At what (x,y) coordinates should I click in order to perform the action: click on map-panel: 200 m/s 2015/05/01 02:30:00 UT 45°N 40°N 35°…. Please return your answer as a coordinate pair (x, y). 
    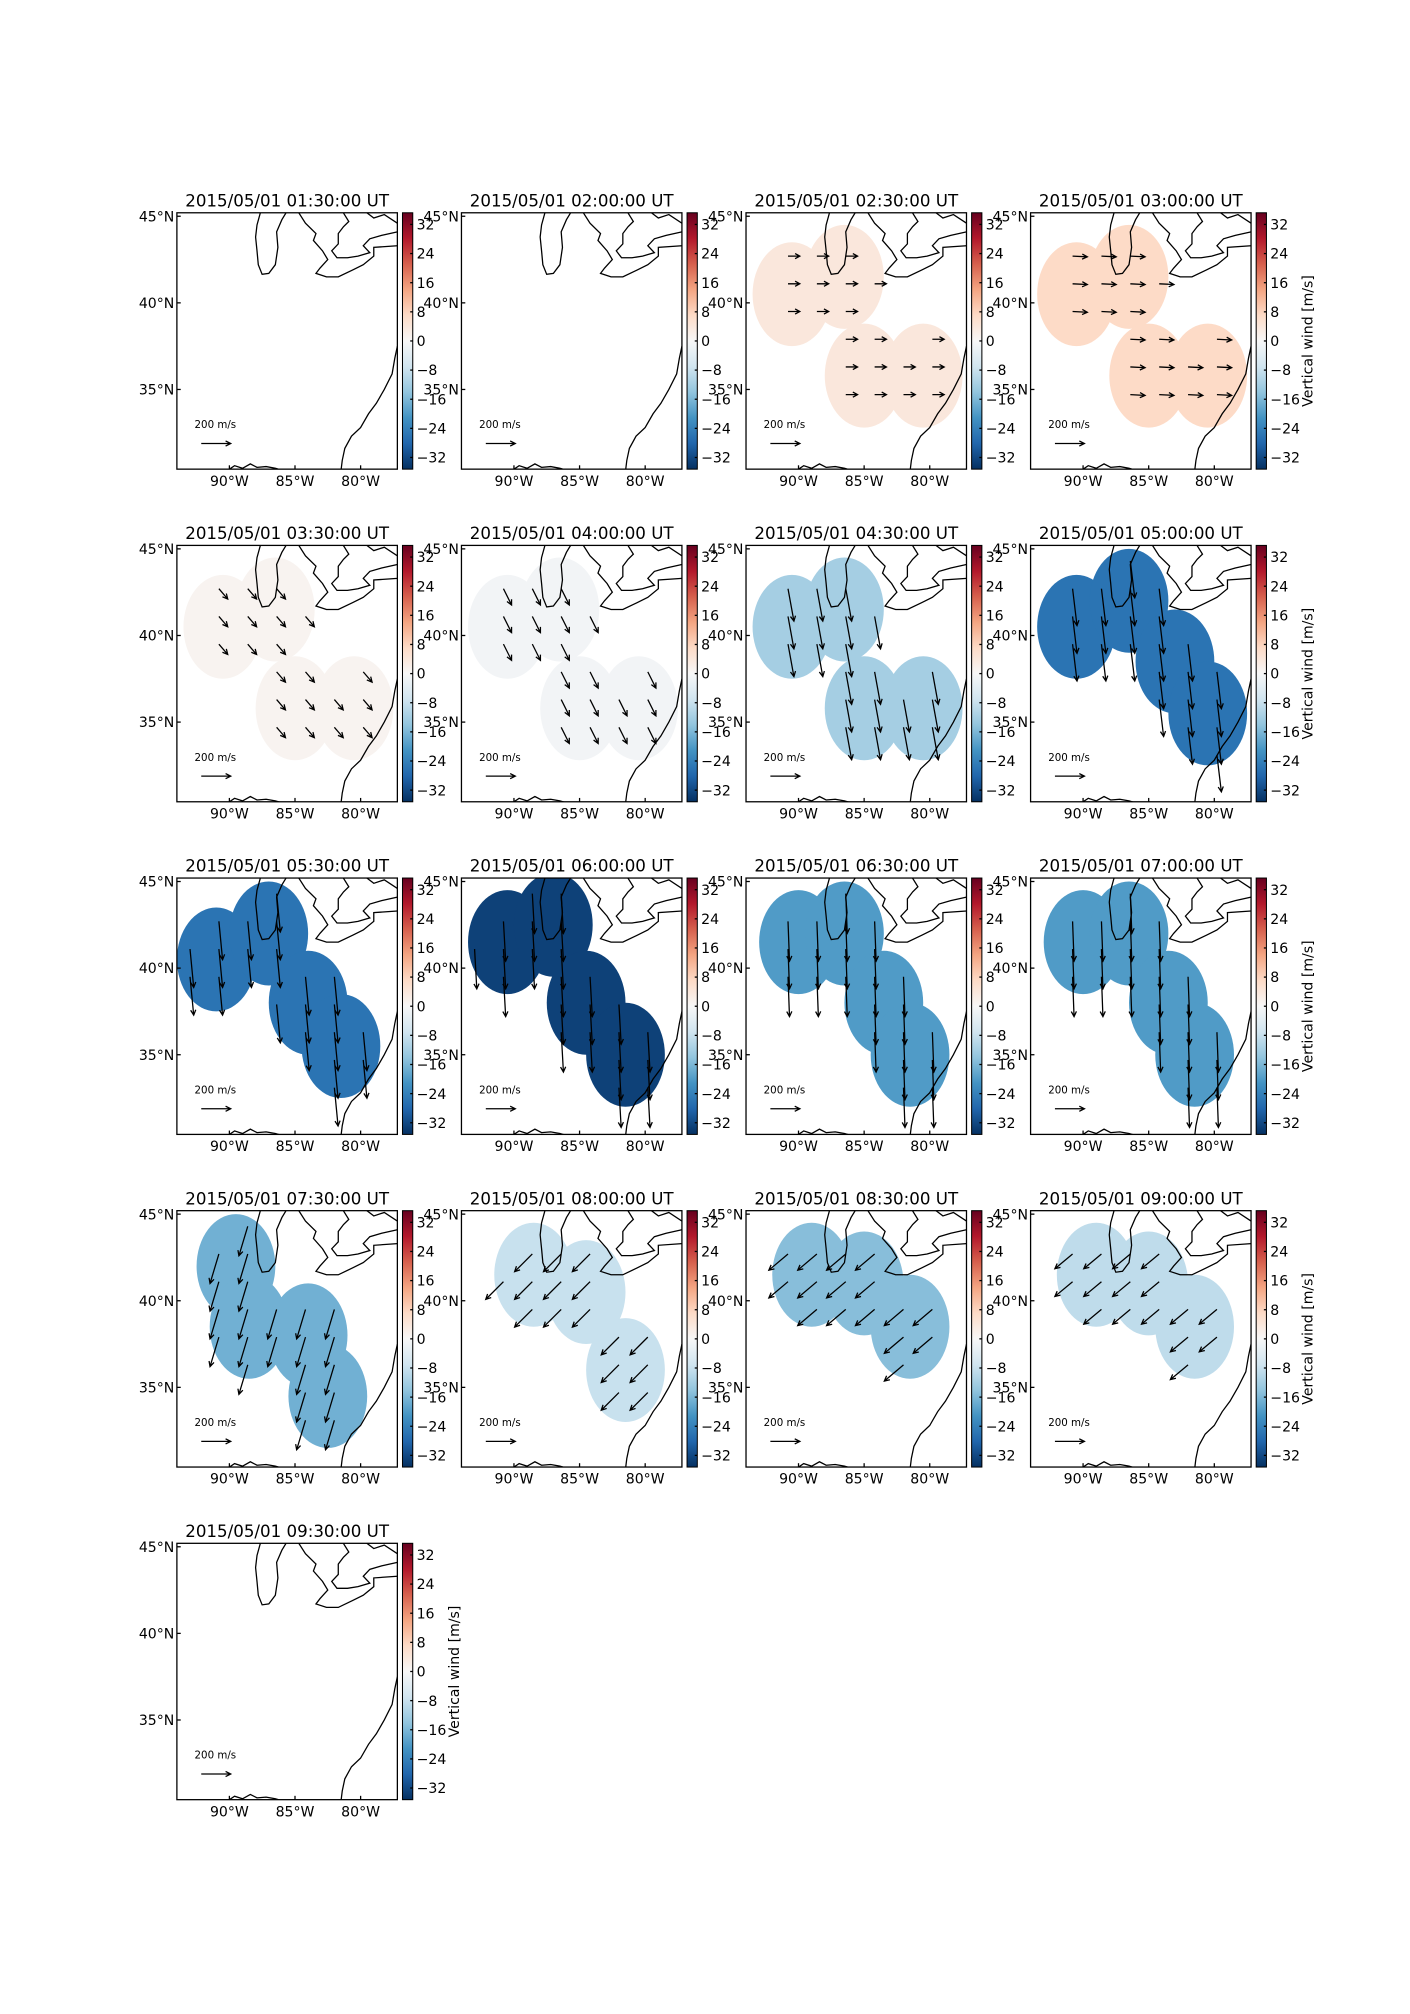
    Looking at the image, I should click on (862, 340).